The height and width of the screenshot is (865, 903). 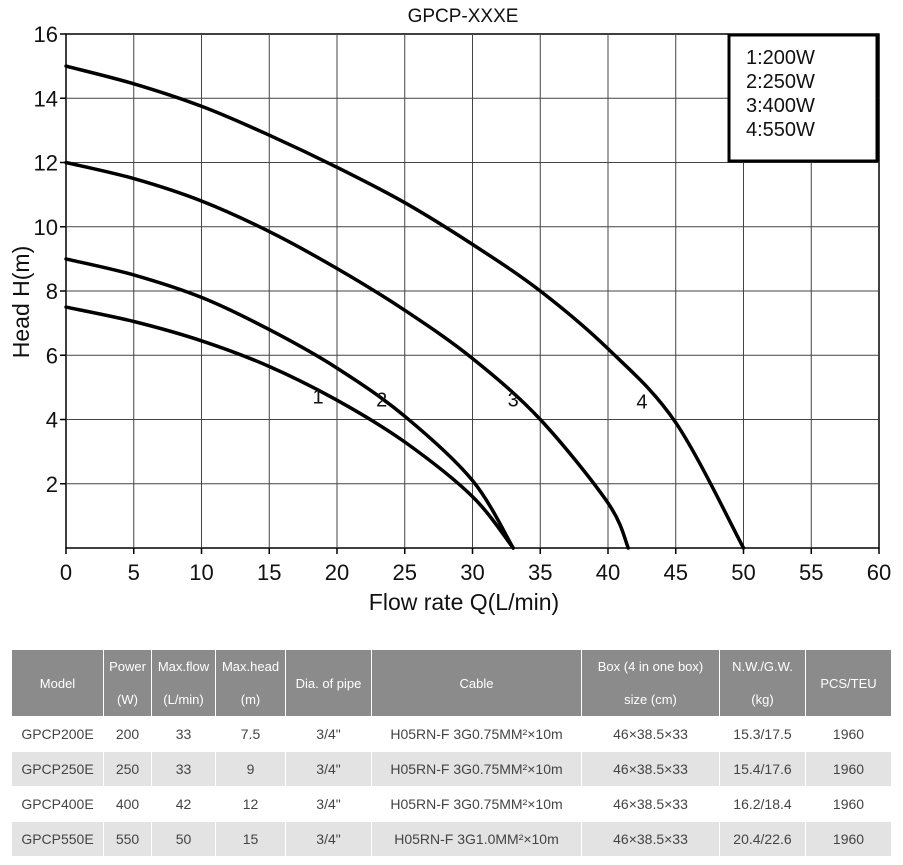 I want to click on table-cell: 15, so click(x=250, y=839).